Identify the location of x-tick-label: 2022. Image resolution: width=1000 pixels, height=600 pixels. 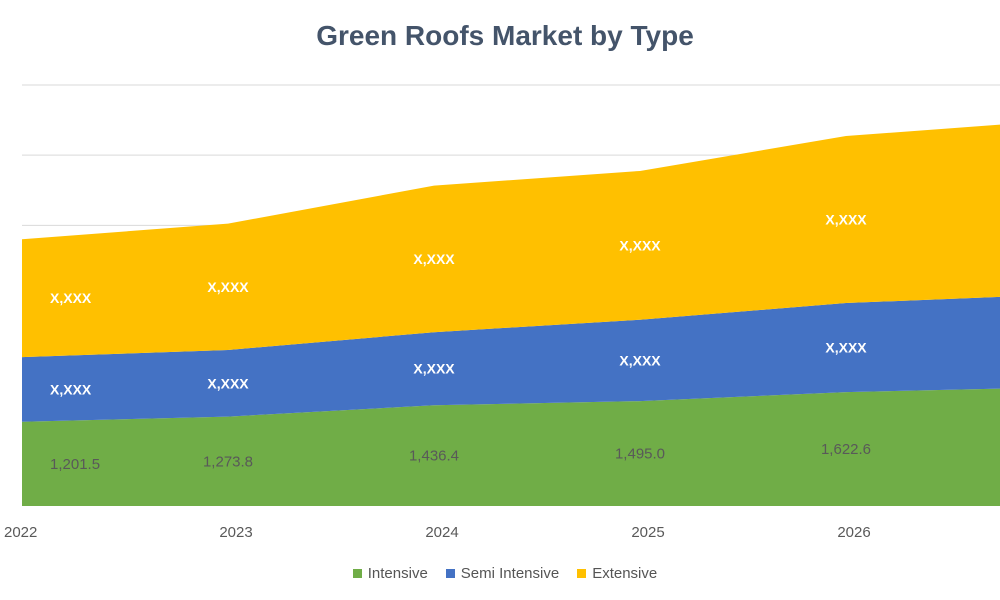
(20, 532).